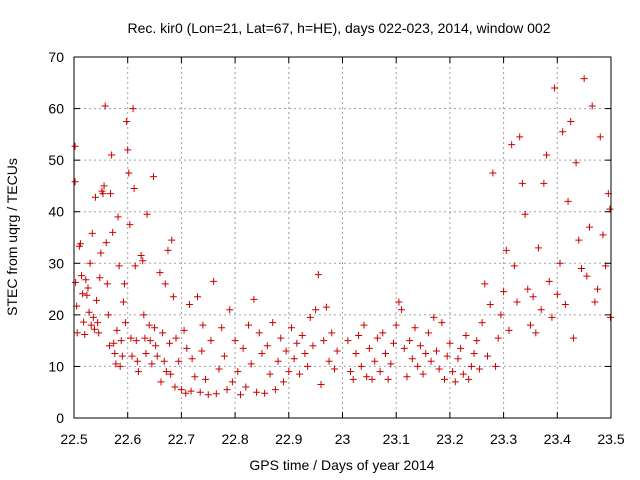 This screenshot has width=640, height=480. Describe the element at coordinates (56, 57) in the screenshot. I see `y-tick-label: 70` at that location.